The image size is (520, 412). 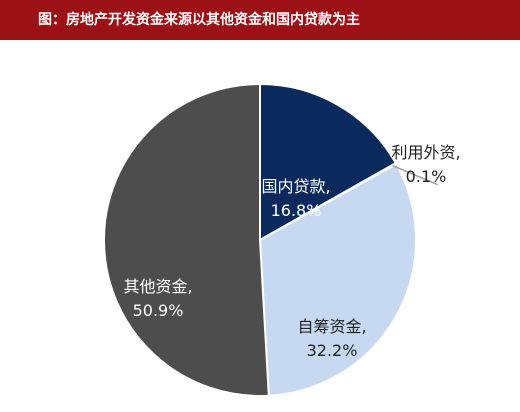 What do you see at coordinates (331, 326) in the screenshot?
I see `slice-label-3: 自筹资金,` at bounding box center [331, 326].